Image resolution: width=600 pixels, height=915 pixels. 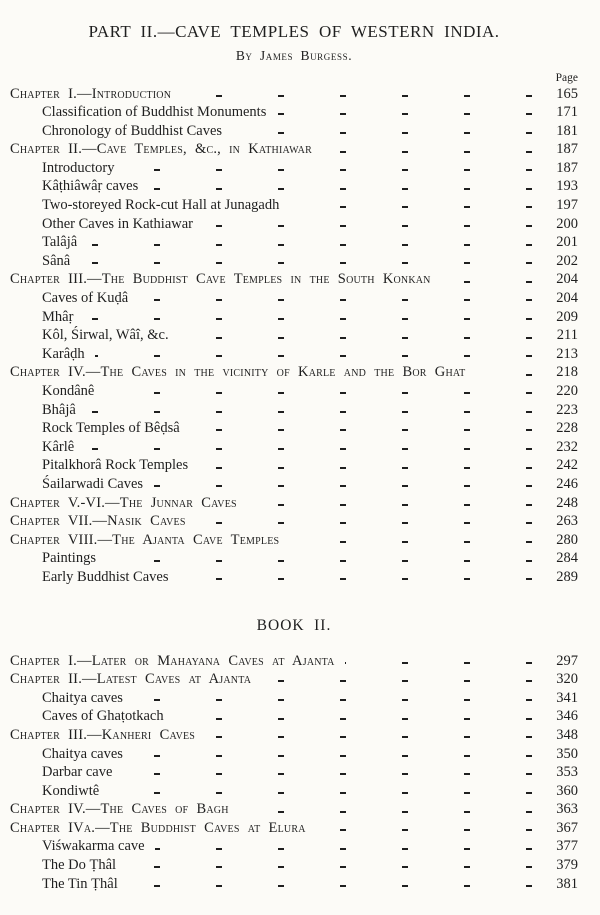 What do you see at coordinates (294, 168) in the screenshot?
I see `toc-row: Introductory 187` at bounding box center [294, 168].